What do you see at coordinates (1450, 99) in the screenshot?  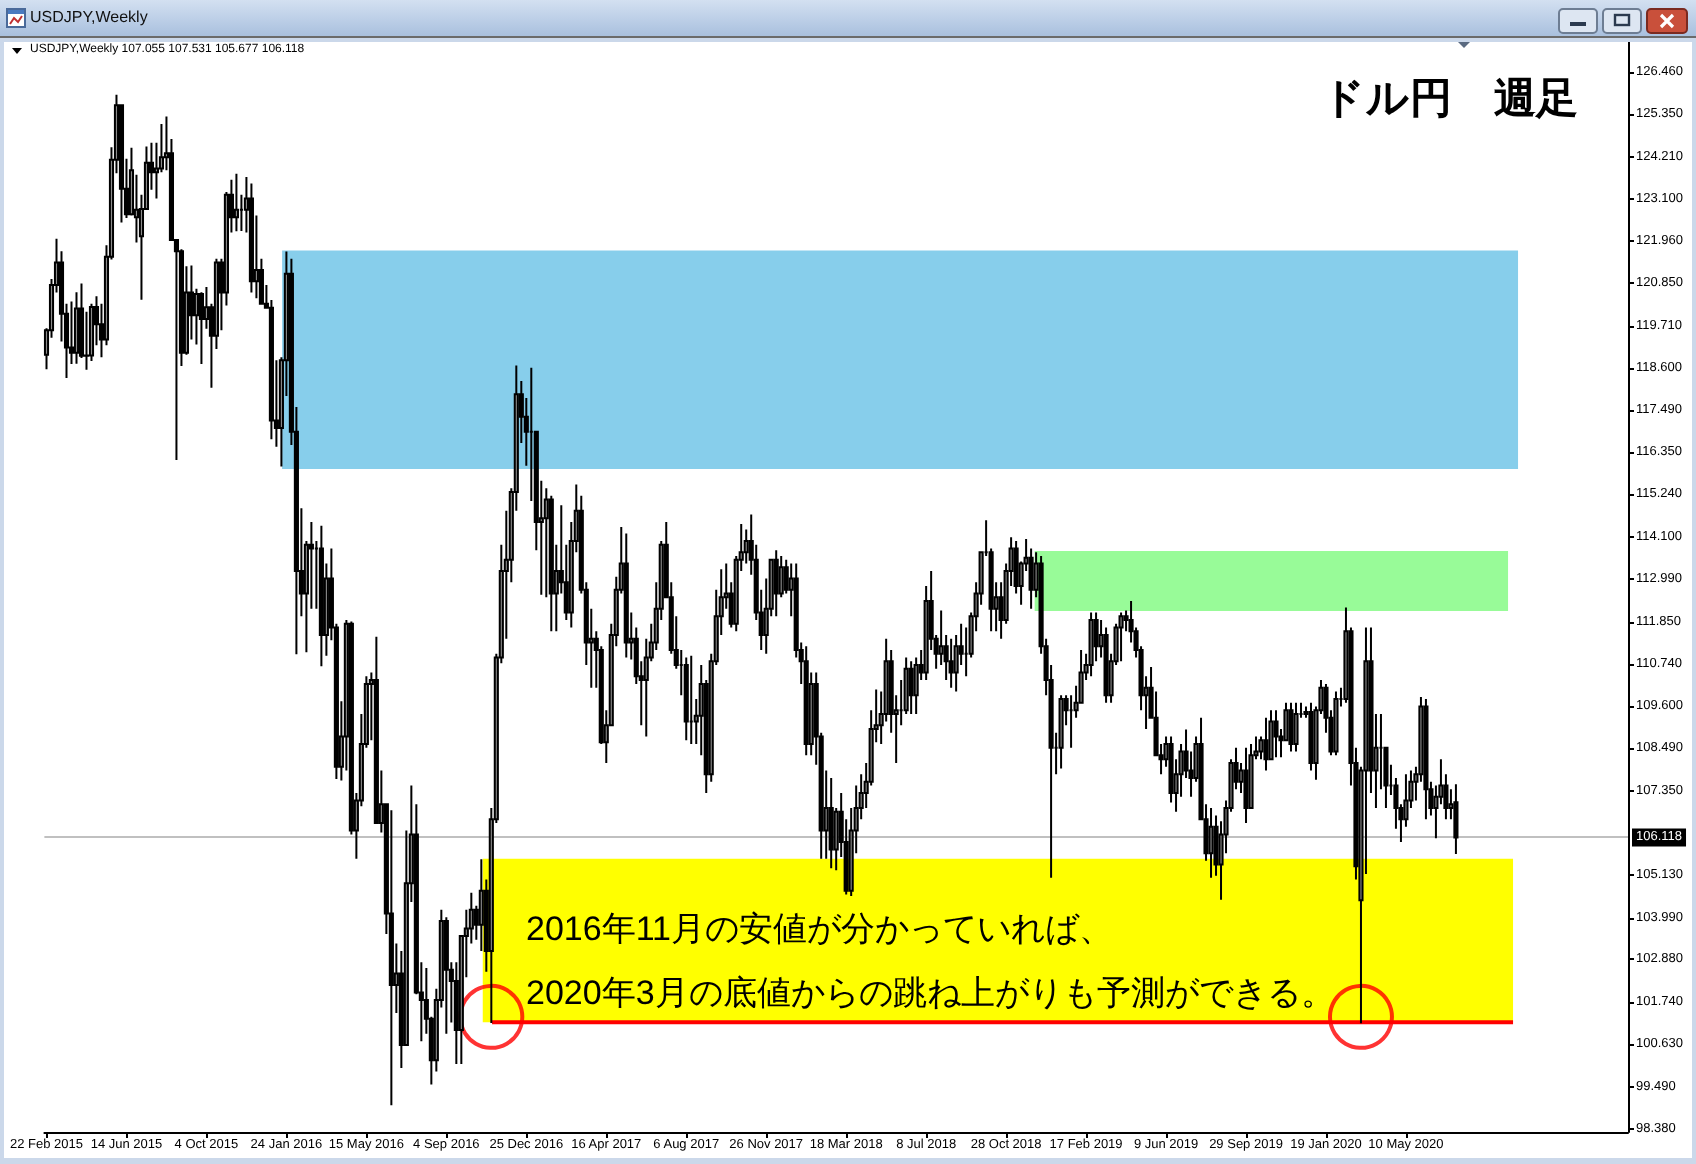 I see `text: ドル円 週足` at bounding box center [1450, 99].